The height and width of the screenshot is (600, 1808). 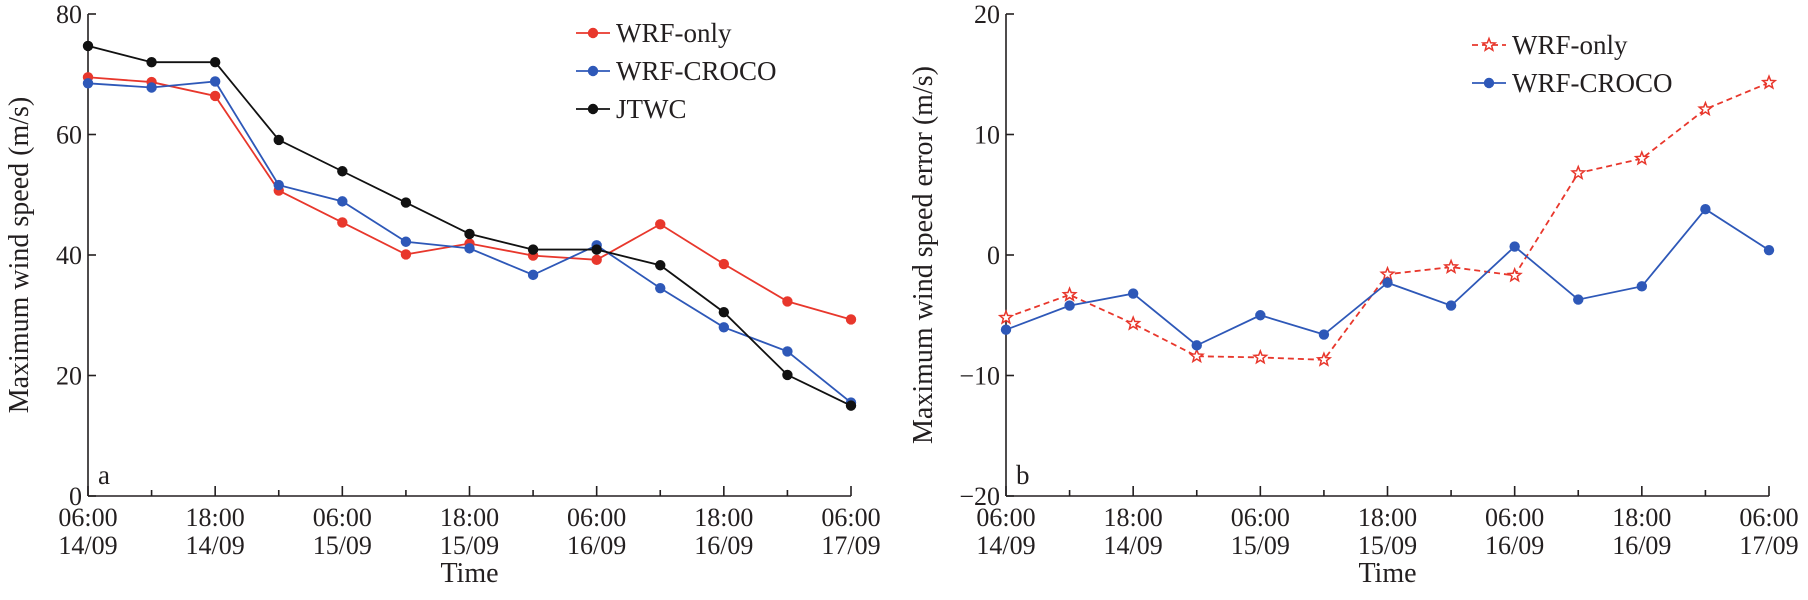 What do you see at coordinates (979, 496) in the screenshot?
I see `y-tick-label: −20` at bounding box center [979, 496].